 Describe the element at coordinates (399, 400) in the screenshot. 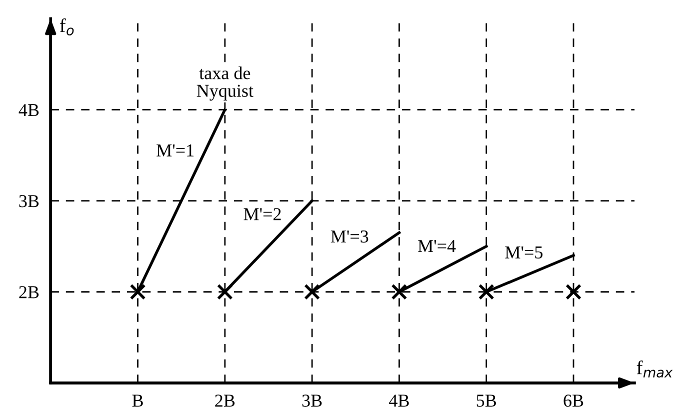

I see `x-tick-label: 4B` at that location.